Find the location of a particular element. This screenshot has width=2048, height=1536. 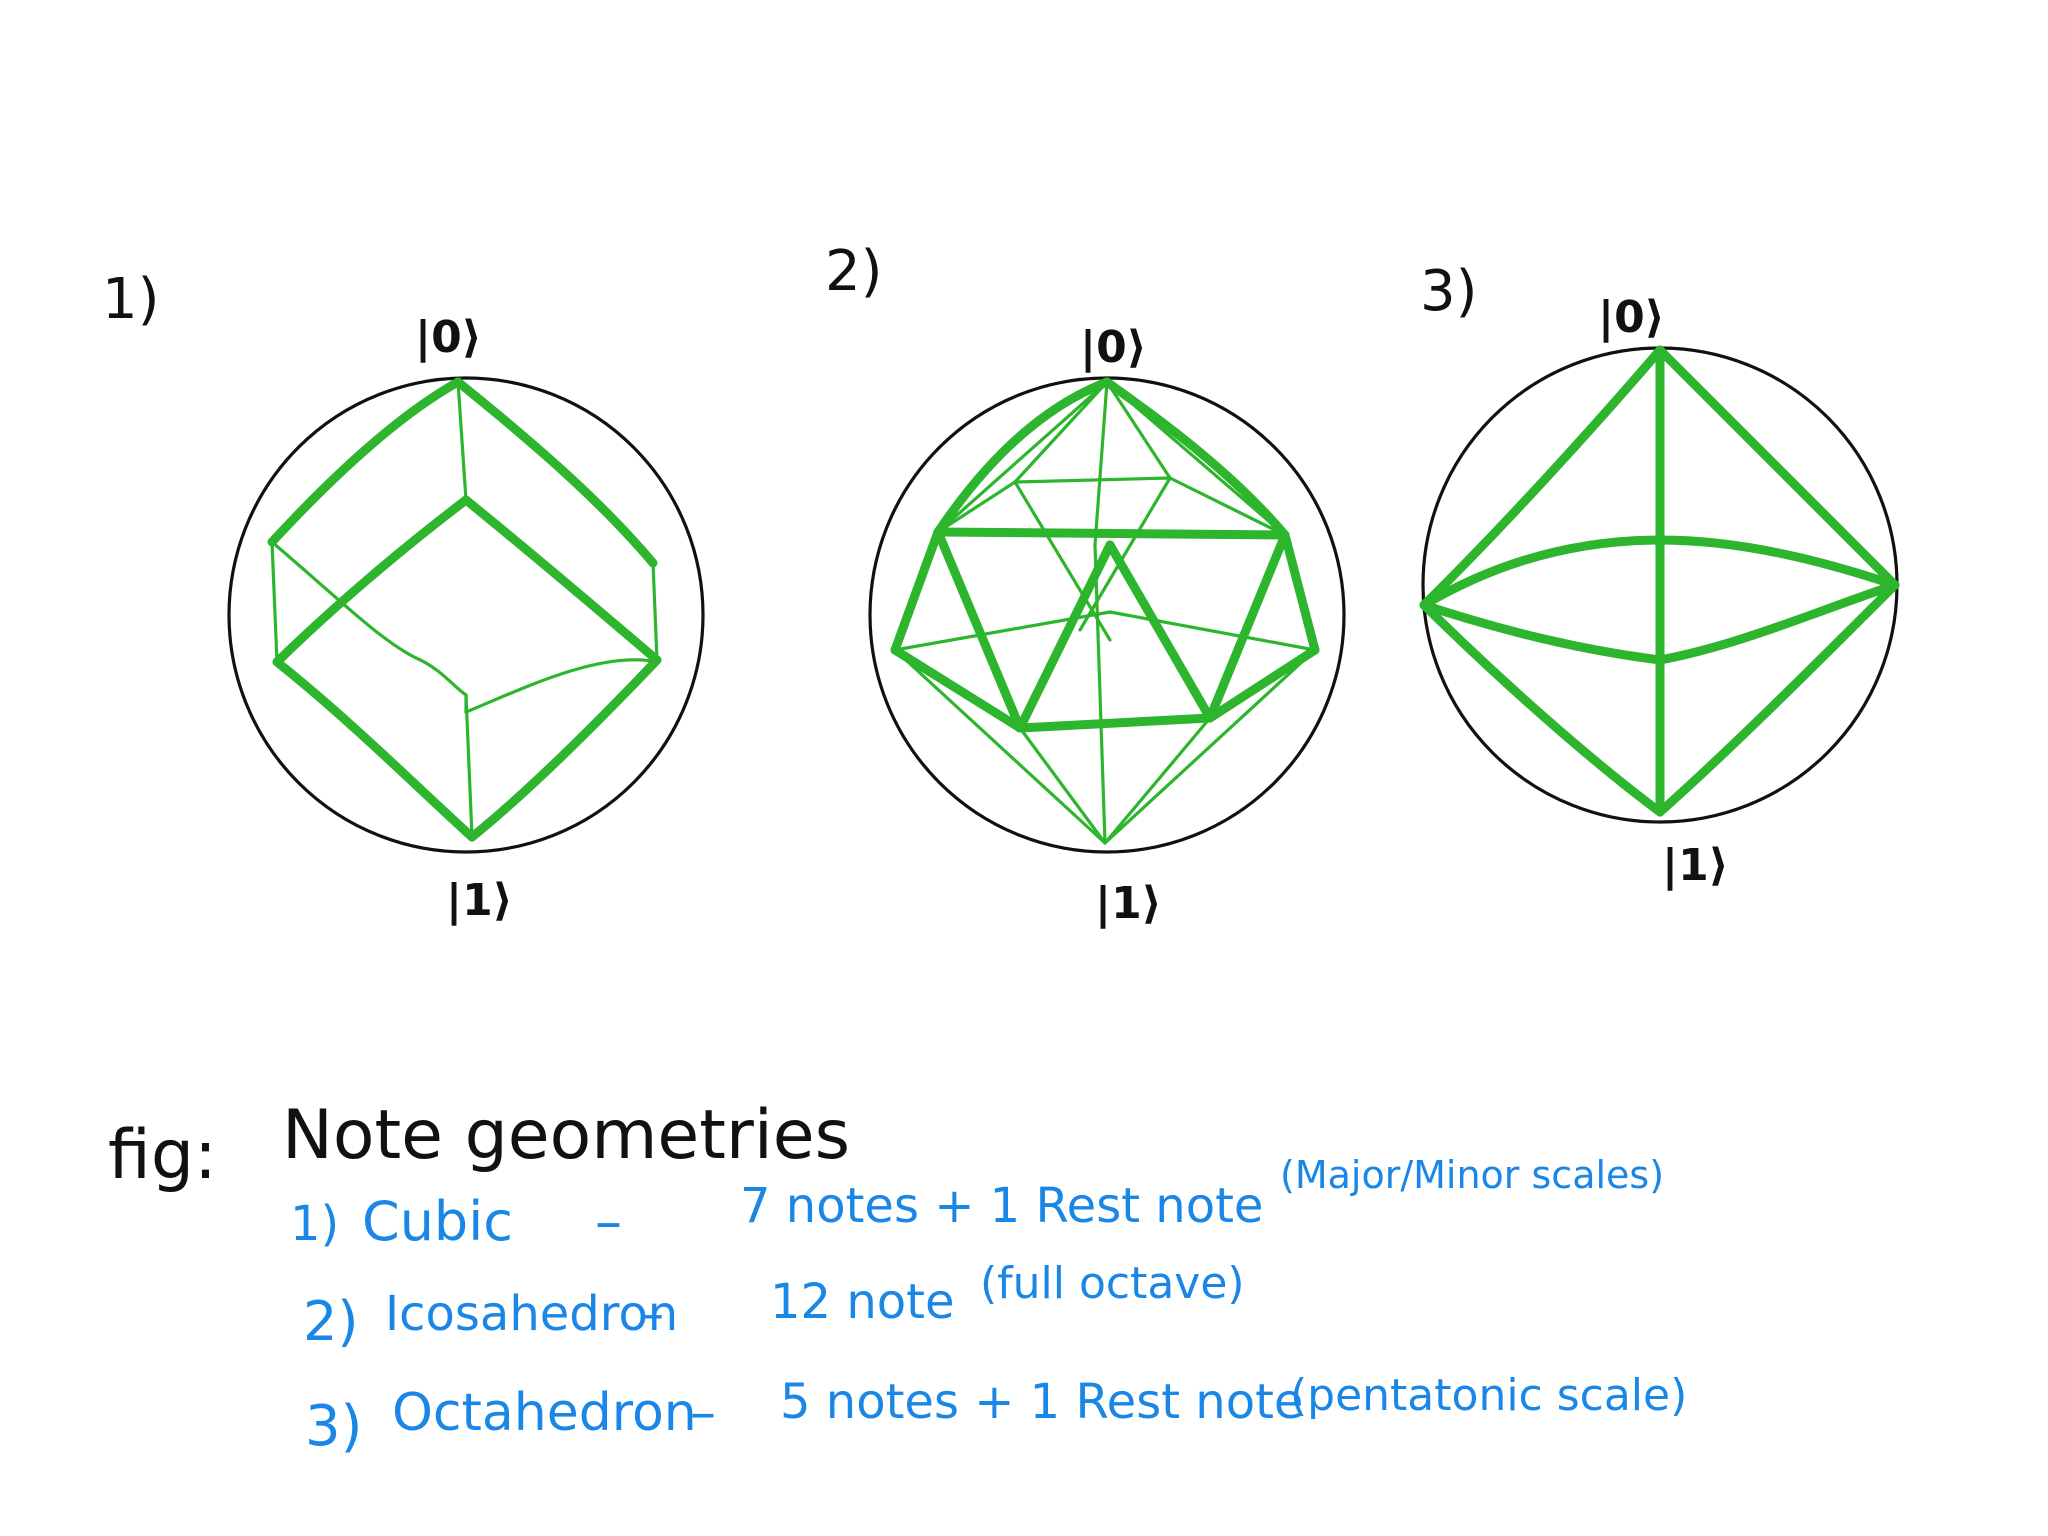

cube-diagram: 1) |0⟩ |1⟩ is located at coordinates (403, 596).